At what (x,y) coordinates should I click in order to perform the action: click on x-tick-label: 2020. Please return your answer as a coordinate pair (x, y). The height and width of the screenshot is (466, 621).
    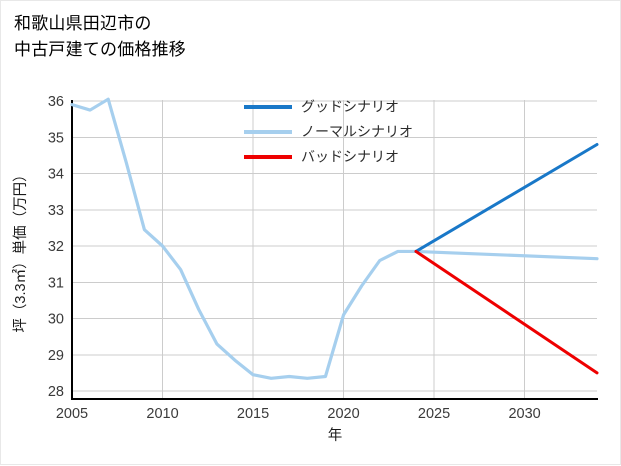
    Looking at the image, I should click on (343, 414).